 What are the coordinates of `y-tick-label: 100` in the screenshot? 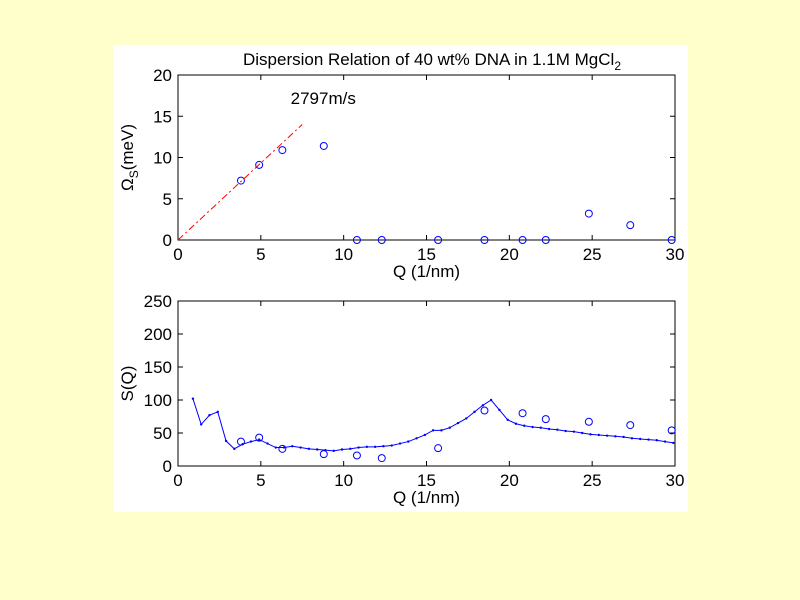 It's located at (158, 400).